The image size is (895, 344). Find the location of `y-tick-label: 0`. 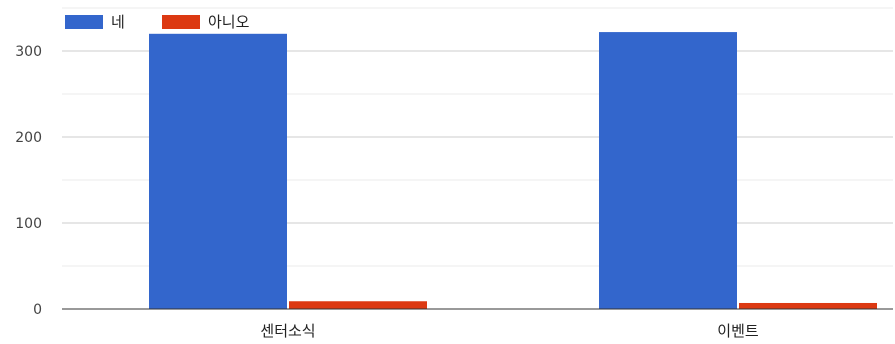

y-tick-label: 0 is located at coordinates (37, 310).